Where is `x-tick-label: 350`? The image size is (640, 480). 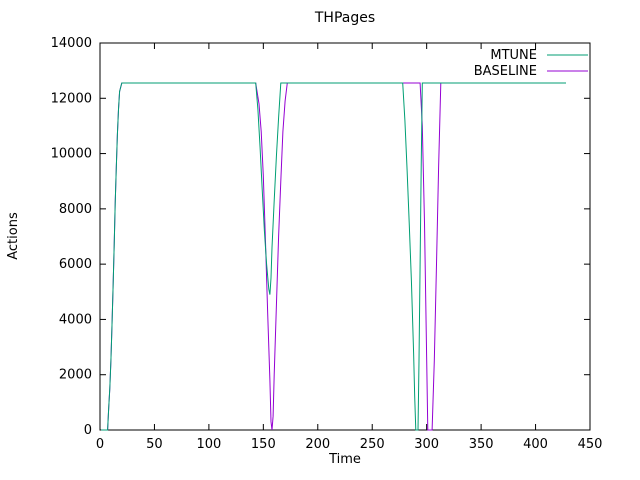 x-tick-label: 350 is located at coordinates (481, 444).